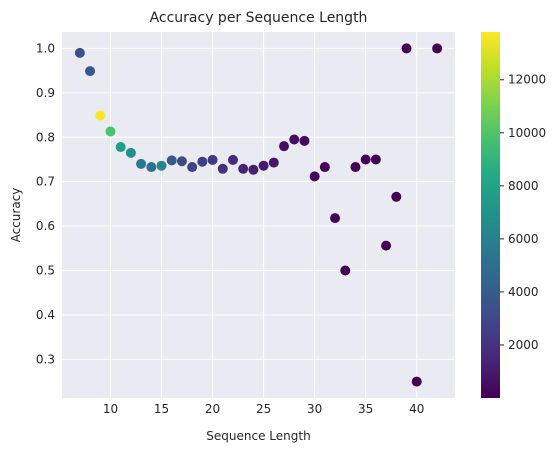  I want to click on x-tick-label: 35, so click(365, 409).